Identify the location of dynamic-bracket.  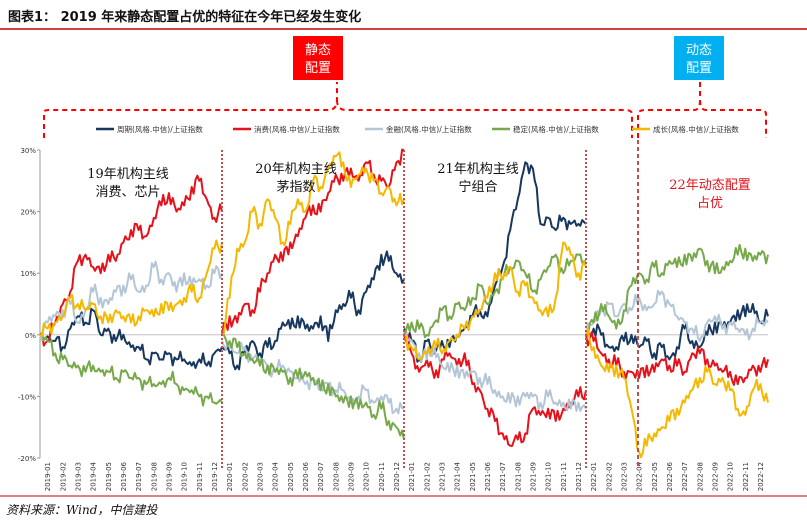
(702, 110).